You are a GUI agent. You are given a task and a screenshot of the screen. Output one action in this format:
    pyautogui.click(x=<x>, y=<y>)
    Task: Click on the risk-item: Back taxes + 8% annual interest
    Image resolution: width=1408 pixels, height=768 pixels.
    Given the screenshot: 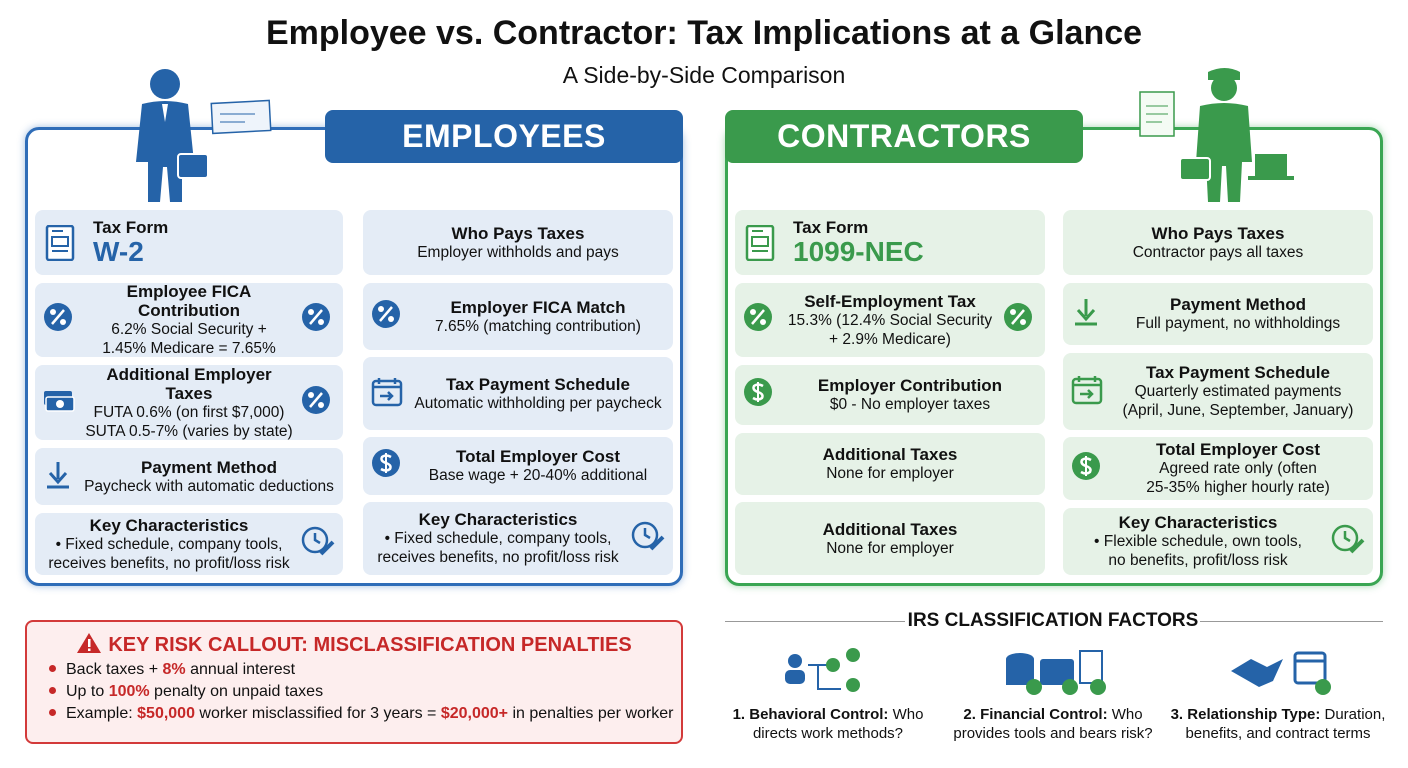 What is the action you would take?
    pyautogui.click(x=365, y=670)
    